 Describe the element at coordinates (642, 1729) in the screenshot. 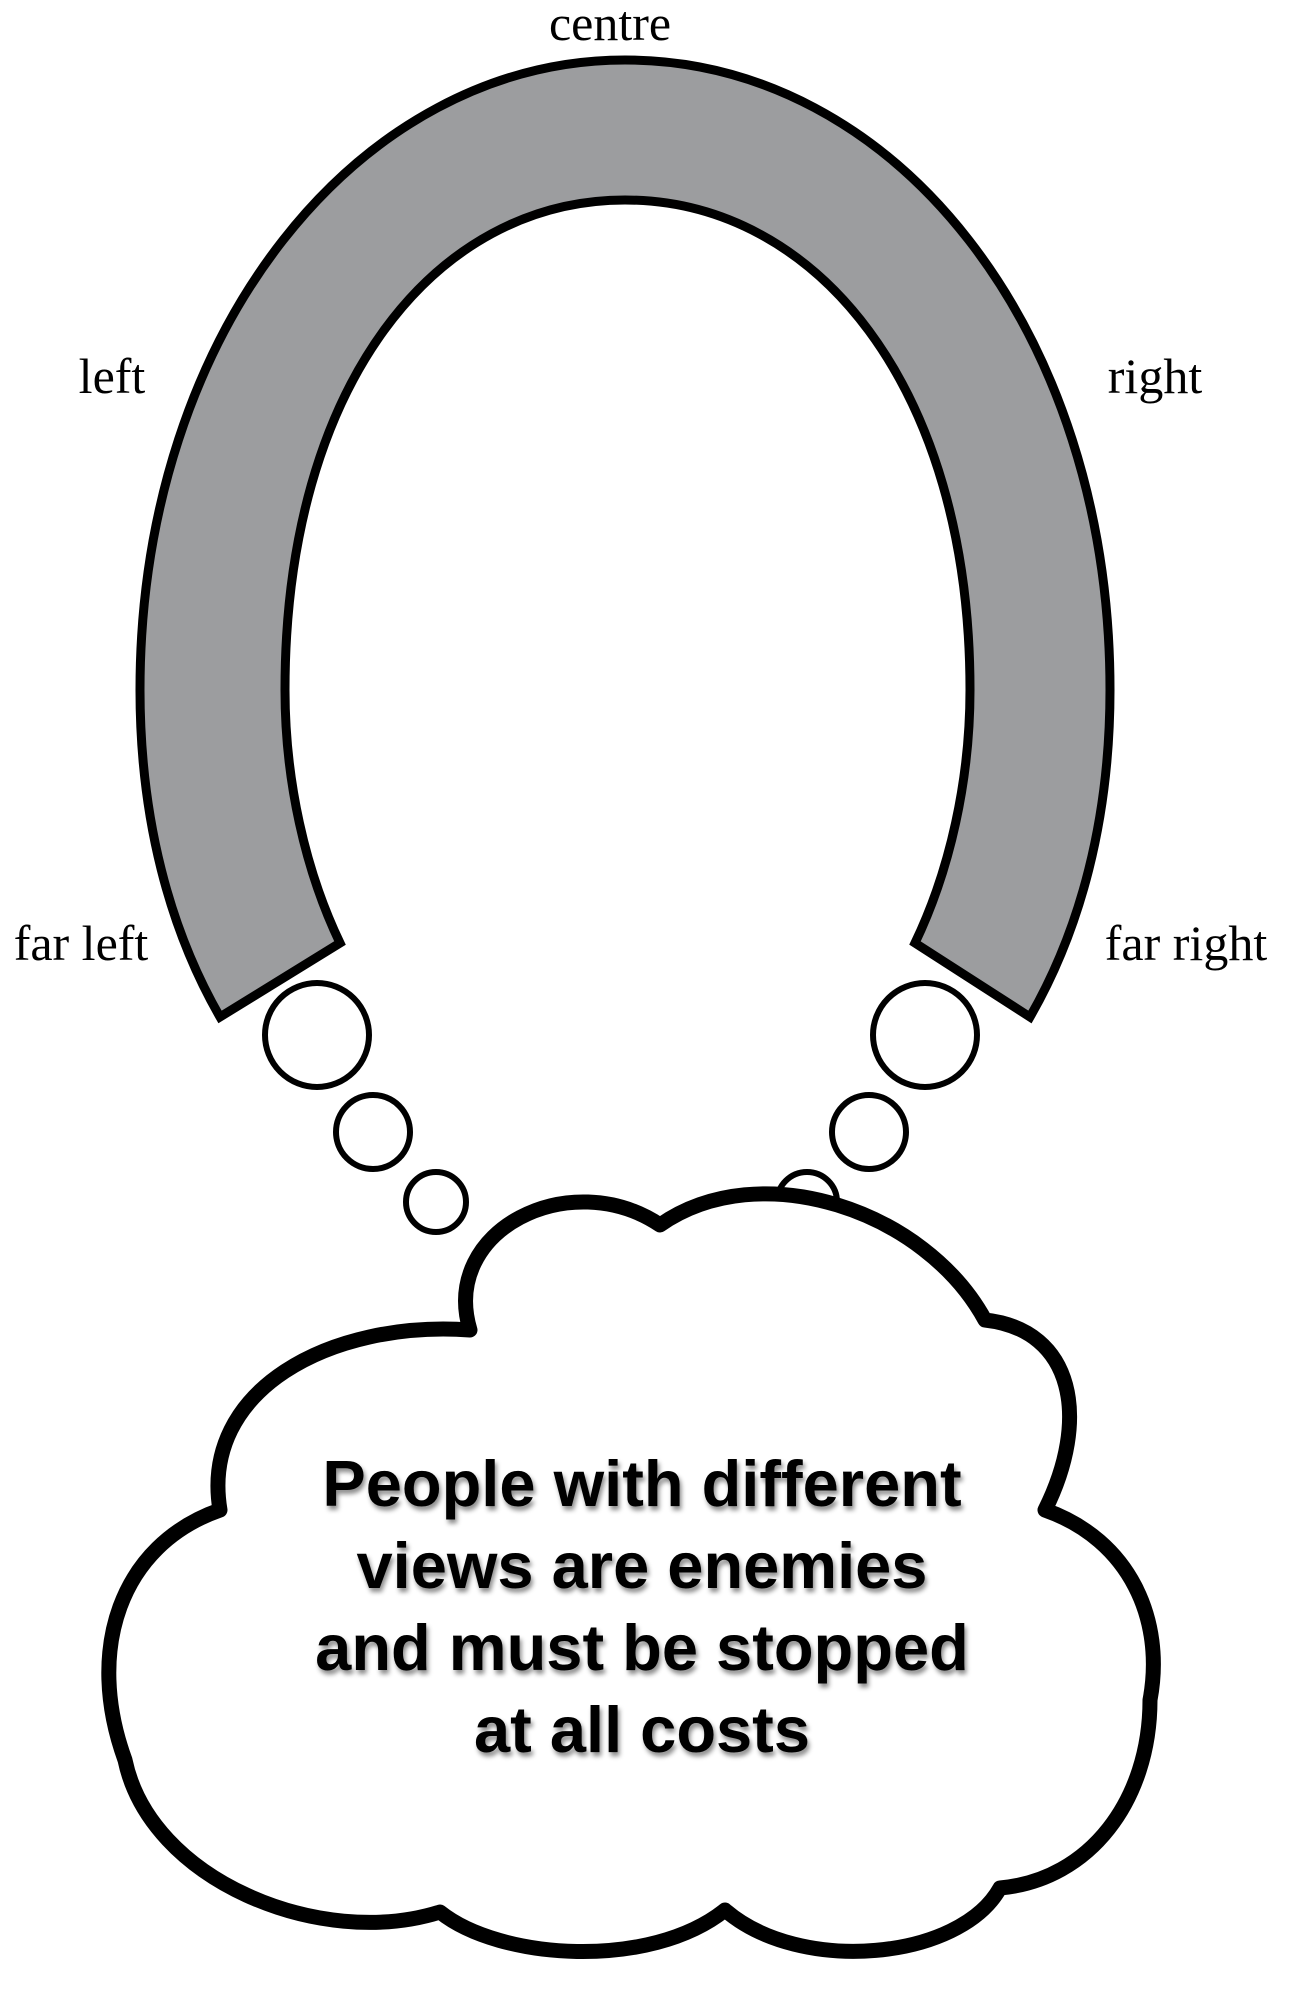

I see `cloud-line: at all costs` at that location.